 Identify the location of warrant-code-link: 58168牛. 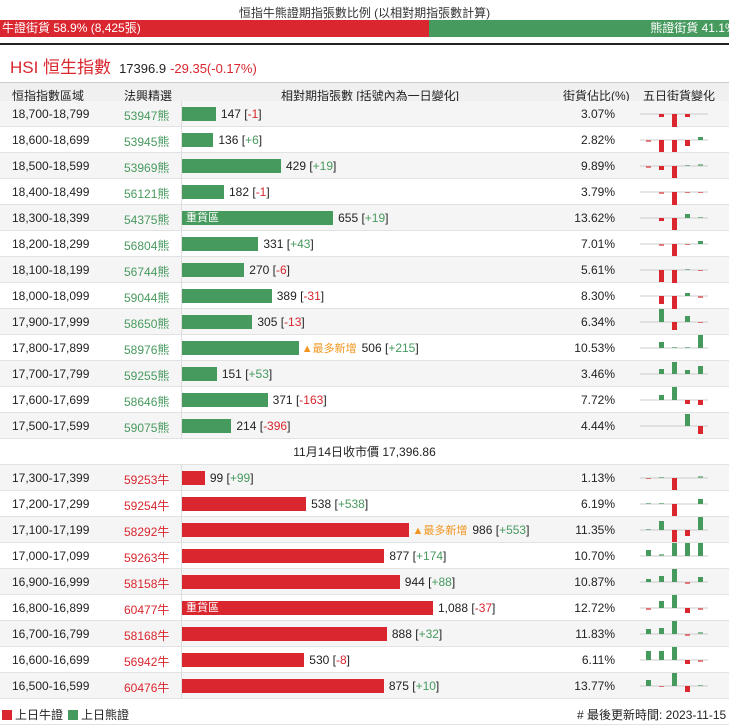
(147, 636).